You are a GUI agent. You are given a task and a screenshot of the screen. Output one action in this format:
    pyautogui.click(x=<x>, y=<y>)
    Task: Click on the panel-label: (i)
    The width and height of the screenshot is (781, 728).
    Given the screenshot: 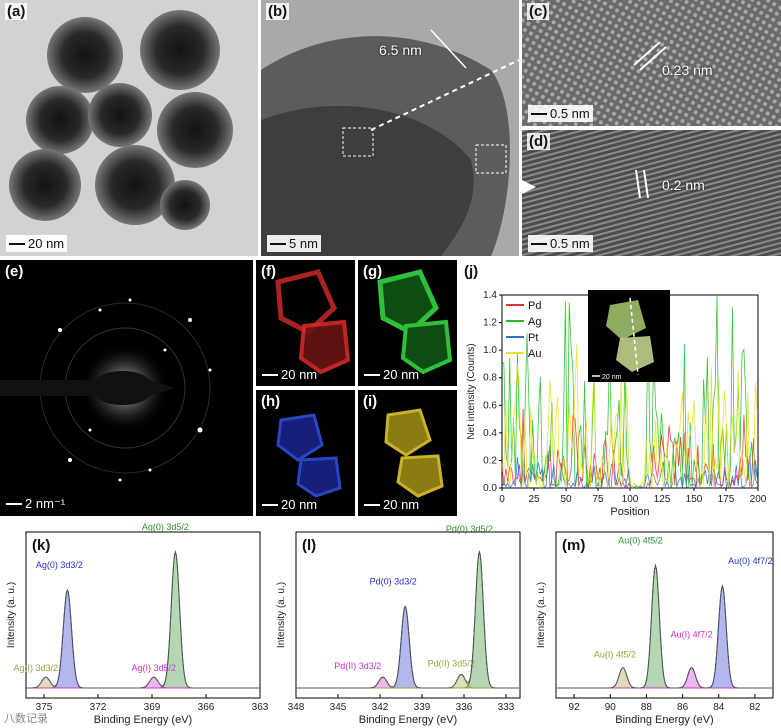 What is the action you would take?
    pyautogui.click(x=370, y=401)
    